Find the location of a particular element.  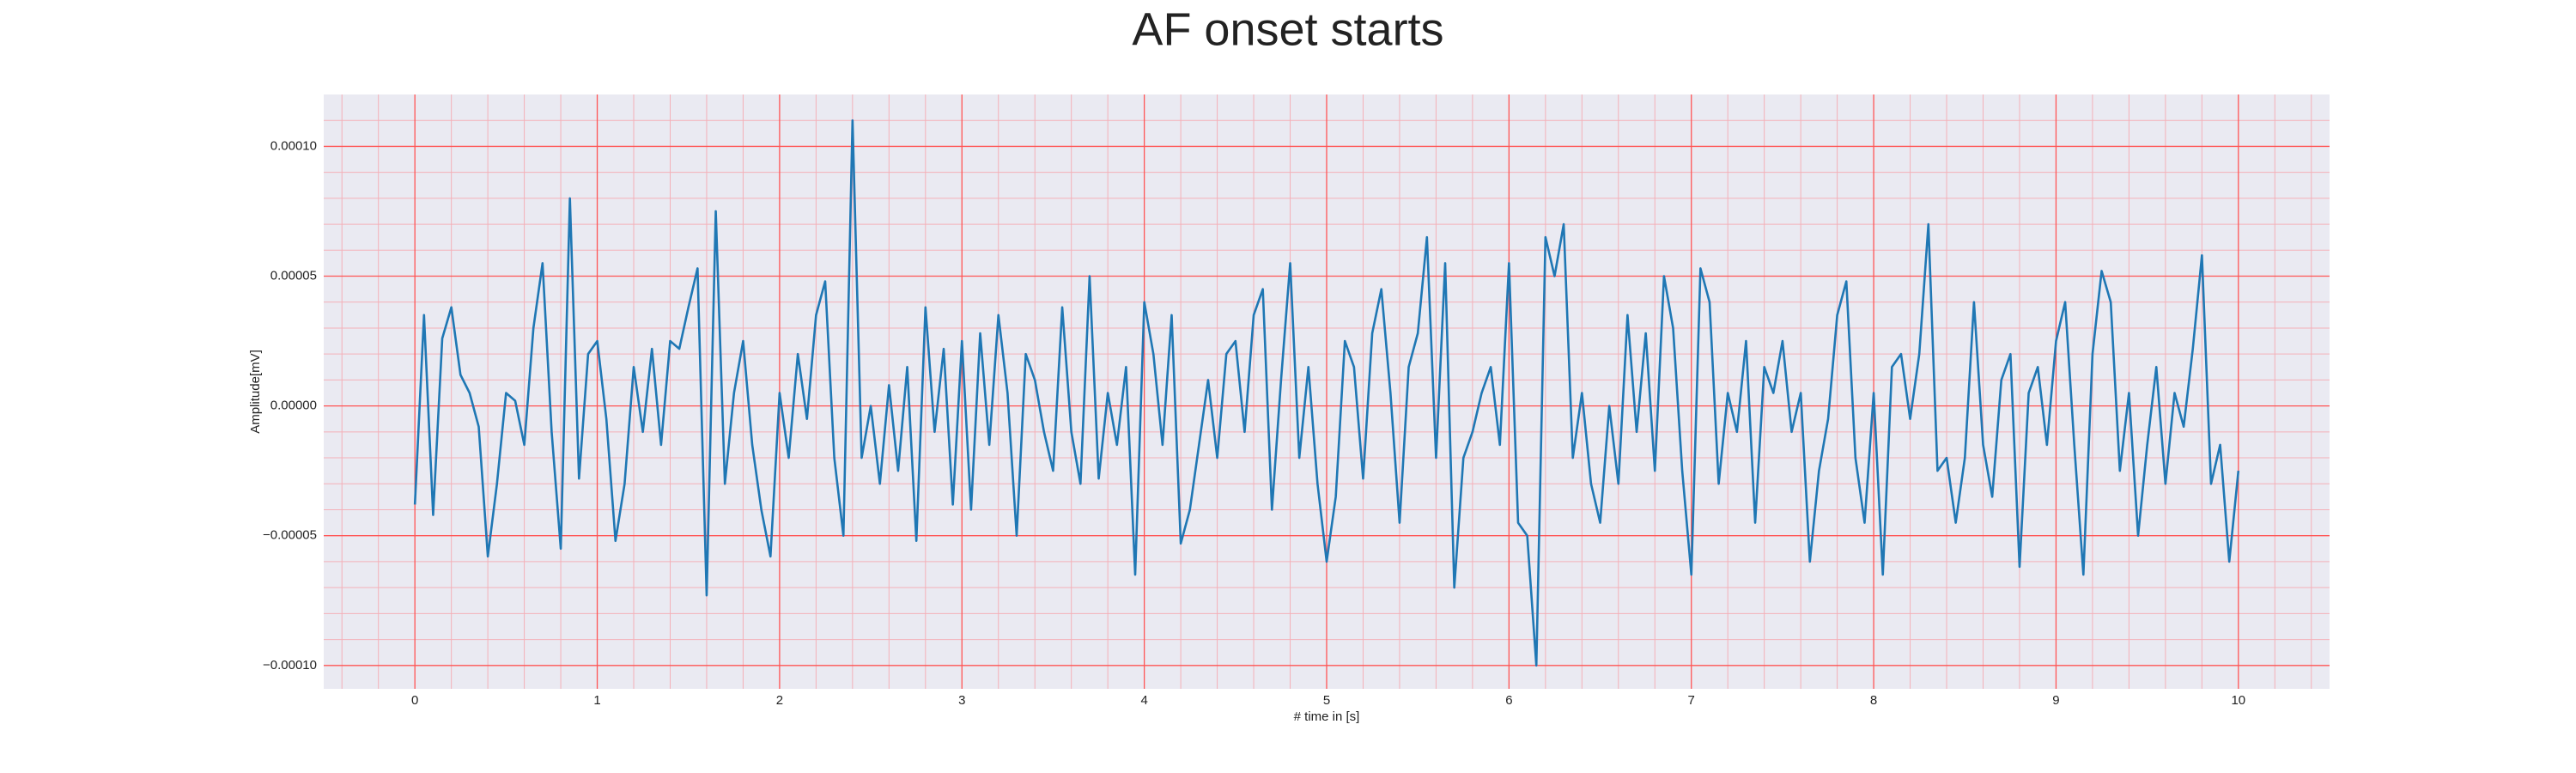

x-axis-label: # time in [s] is located at coordinates (1327, 716).